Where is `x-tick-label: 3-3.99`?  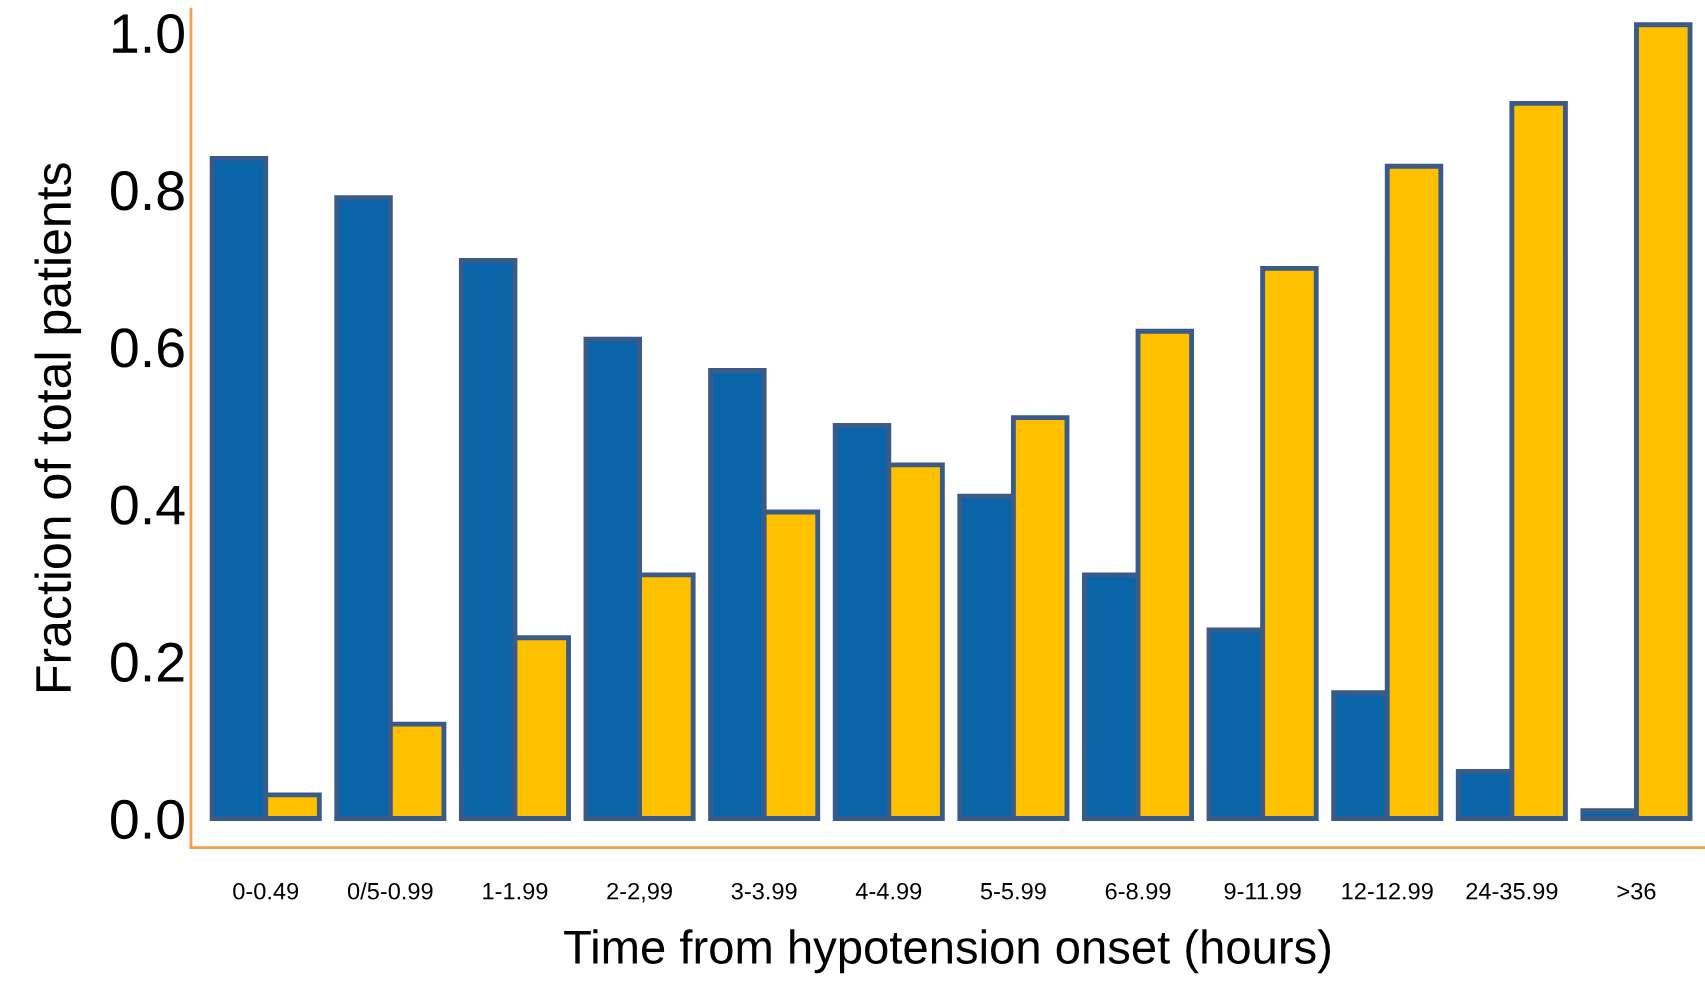 x-tick-label: 3-3.99 is located at coordinates (764, 891).